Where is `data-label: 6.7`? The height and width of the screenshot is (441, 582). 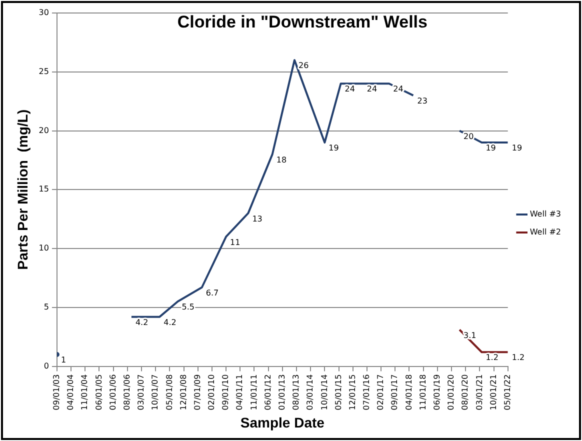 data-label: 6.7 is located at coordinates (212, 293).